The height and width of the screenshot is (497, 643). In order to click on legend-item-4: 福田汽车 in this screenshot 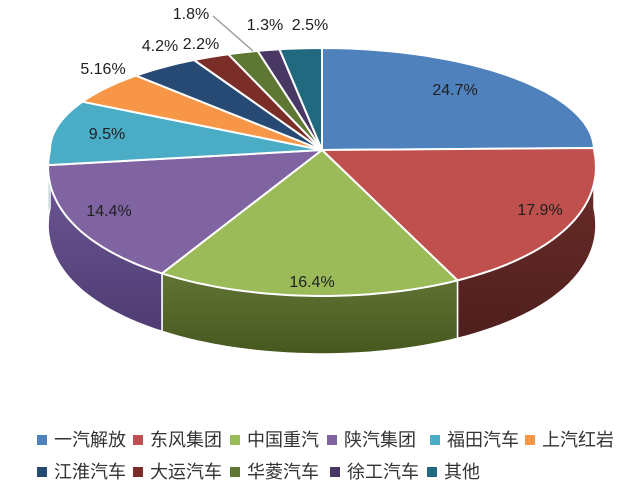, I will do `click(474, 440)`.